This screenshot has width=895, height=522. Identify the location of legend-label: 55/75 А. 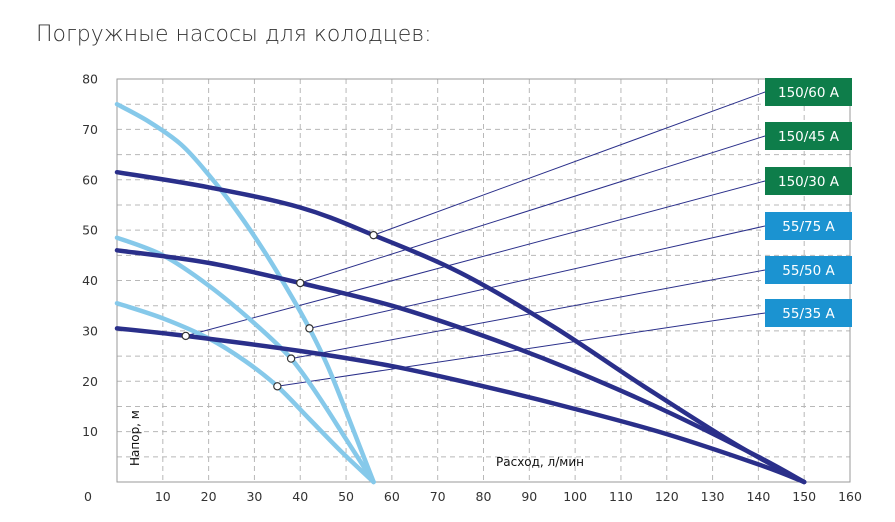
(808, 227).